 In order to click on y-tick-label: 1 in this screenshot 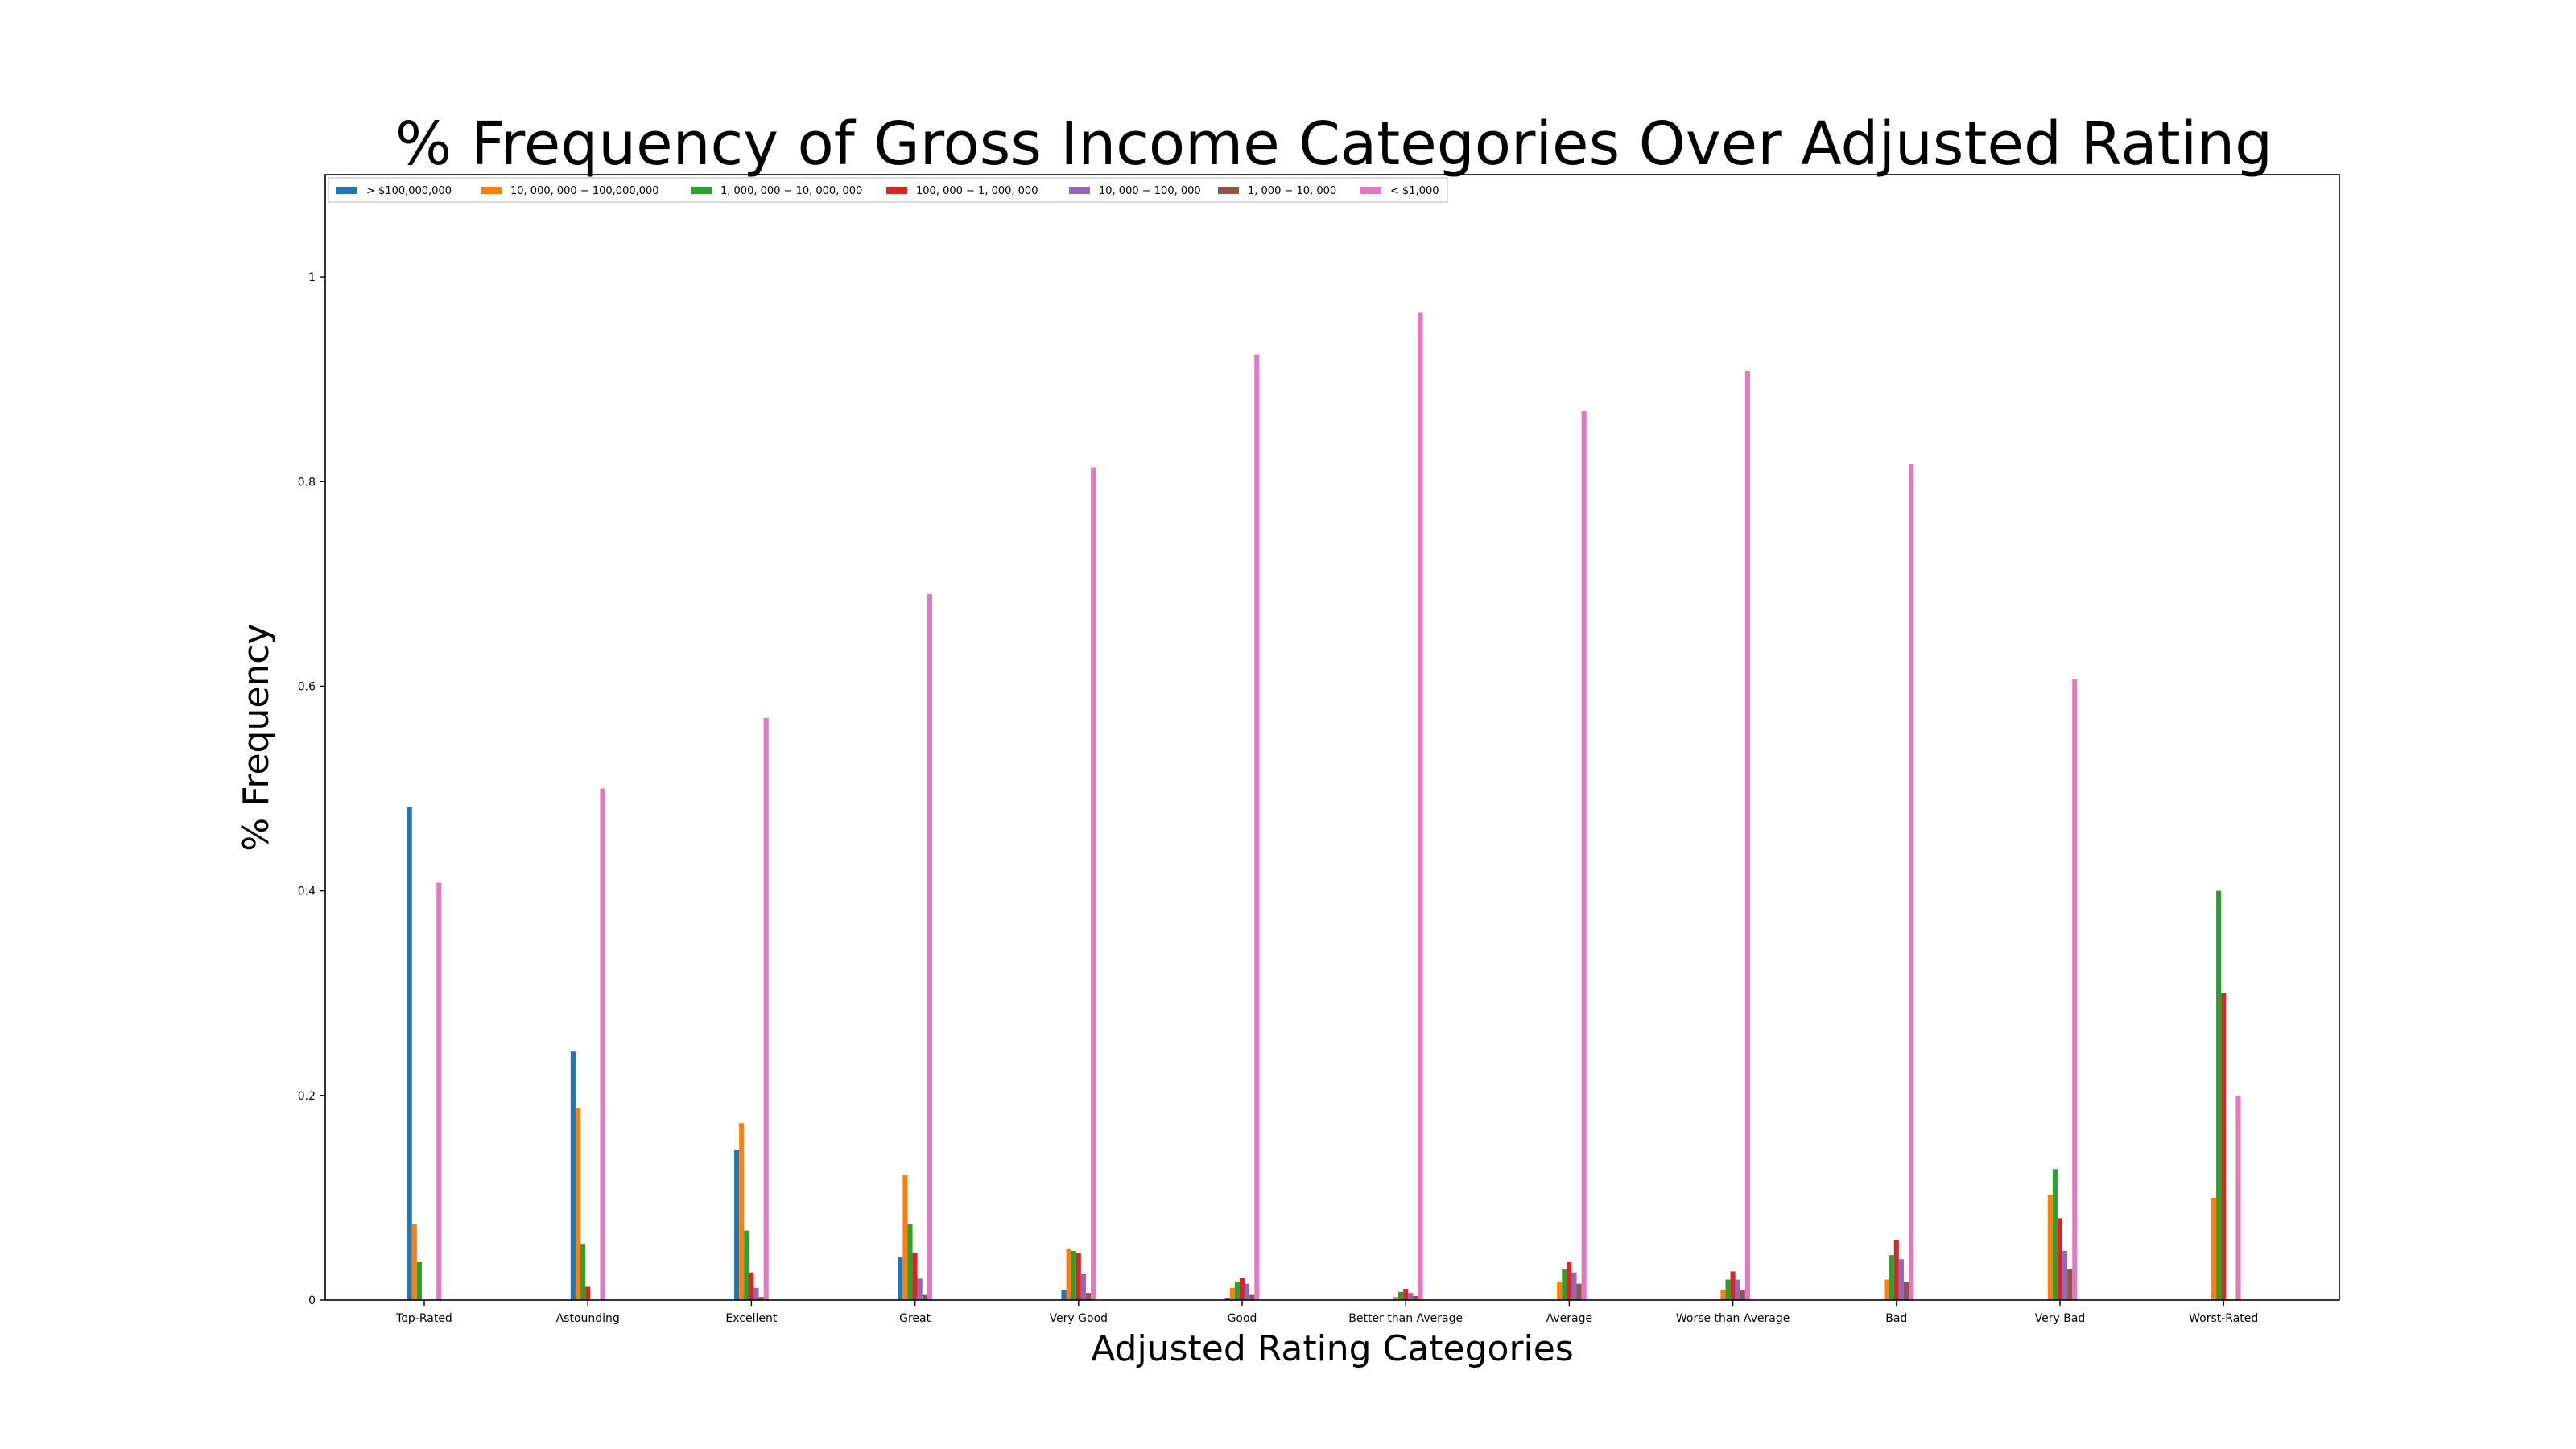, I will do `click(312, 277)`.